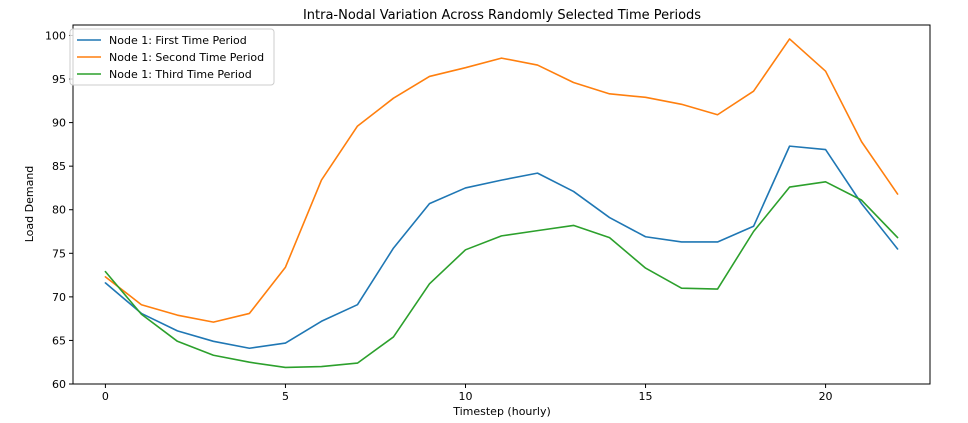 The width and height of the screenshot is (968, 423). I want to click on y-tick-label: 100, so click(55, 35).